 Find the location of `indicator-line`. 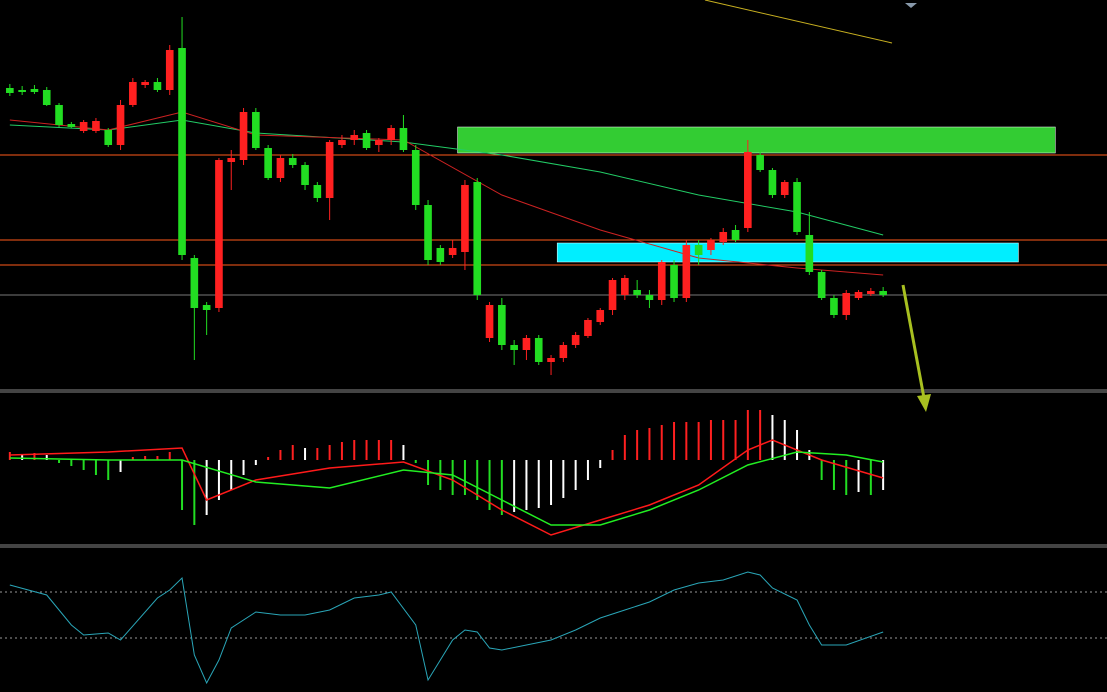

indicator-line is located at coordinates (446, 628).